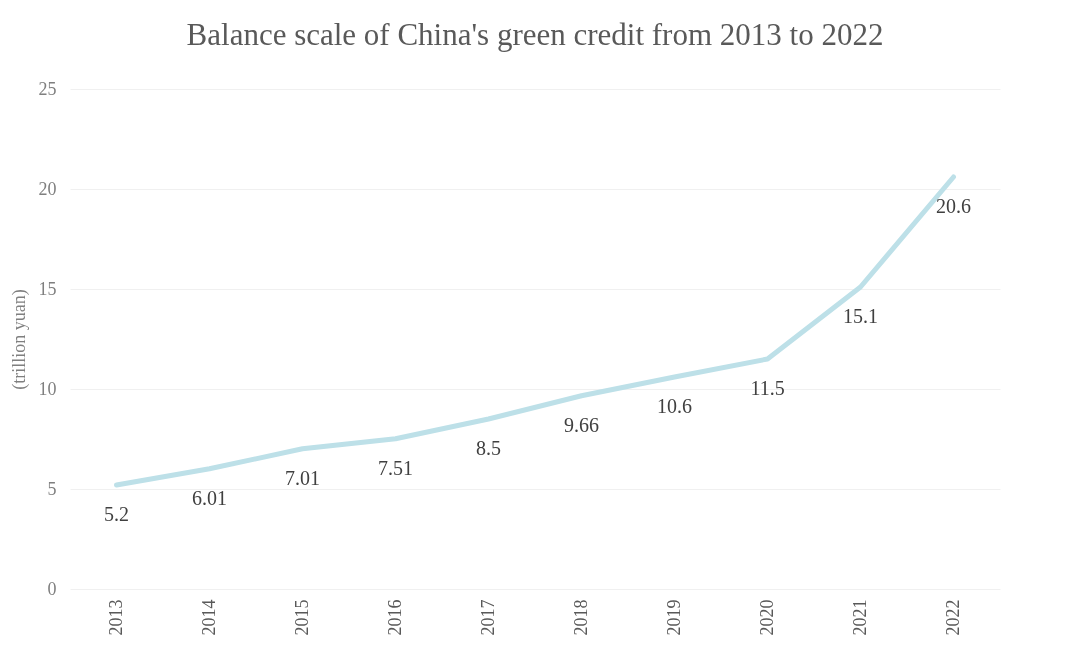 The height and width of the screenshot is (664, 1066). I want to click on y-tick-label: 20, so click(47, 188).